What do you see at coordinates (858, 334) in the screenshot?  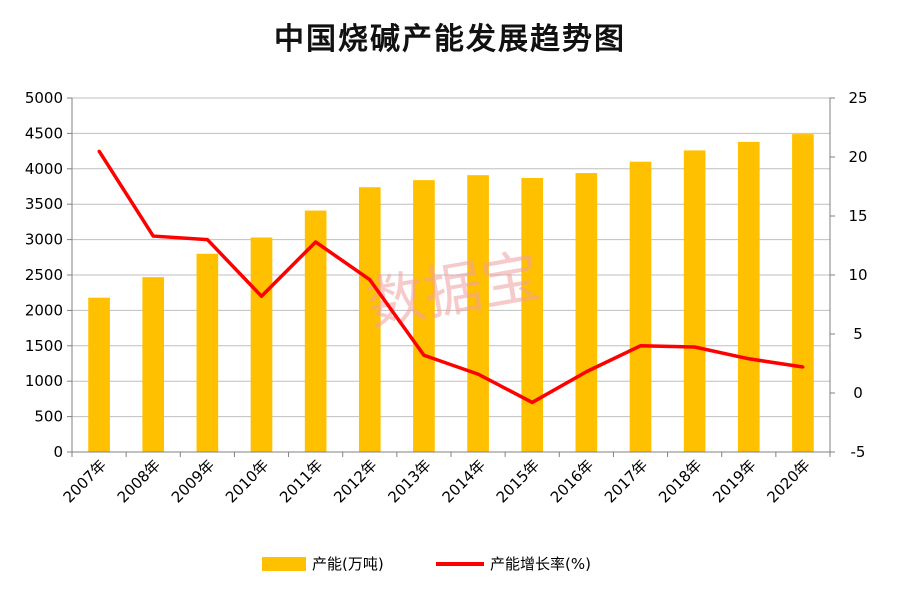 I see `y-right-tick-label: 5` at bounding box center [858, 334].